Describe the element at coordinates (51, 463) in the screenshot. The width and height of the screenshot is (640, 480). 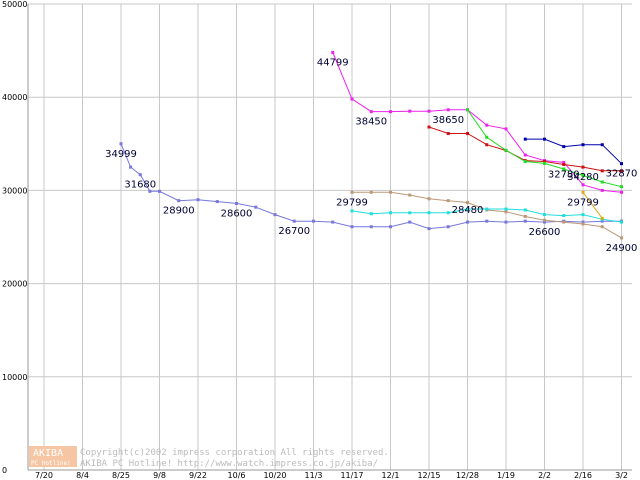
I see `logo-subtext: PC Hotline!` at that location.